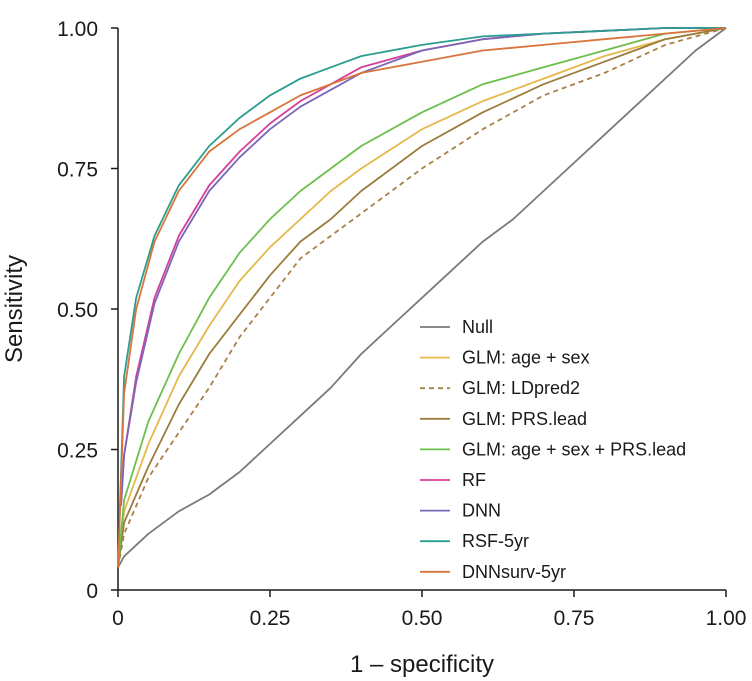 This screenshot has height=681, width=752. Describe the element at coordinates (481, 511) in the screenshot. I see `legend-label: DNN` at that location.